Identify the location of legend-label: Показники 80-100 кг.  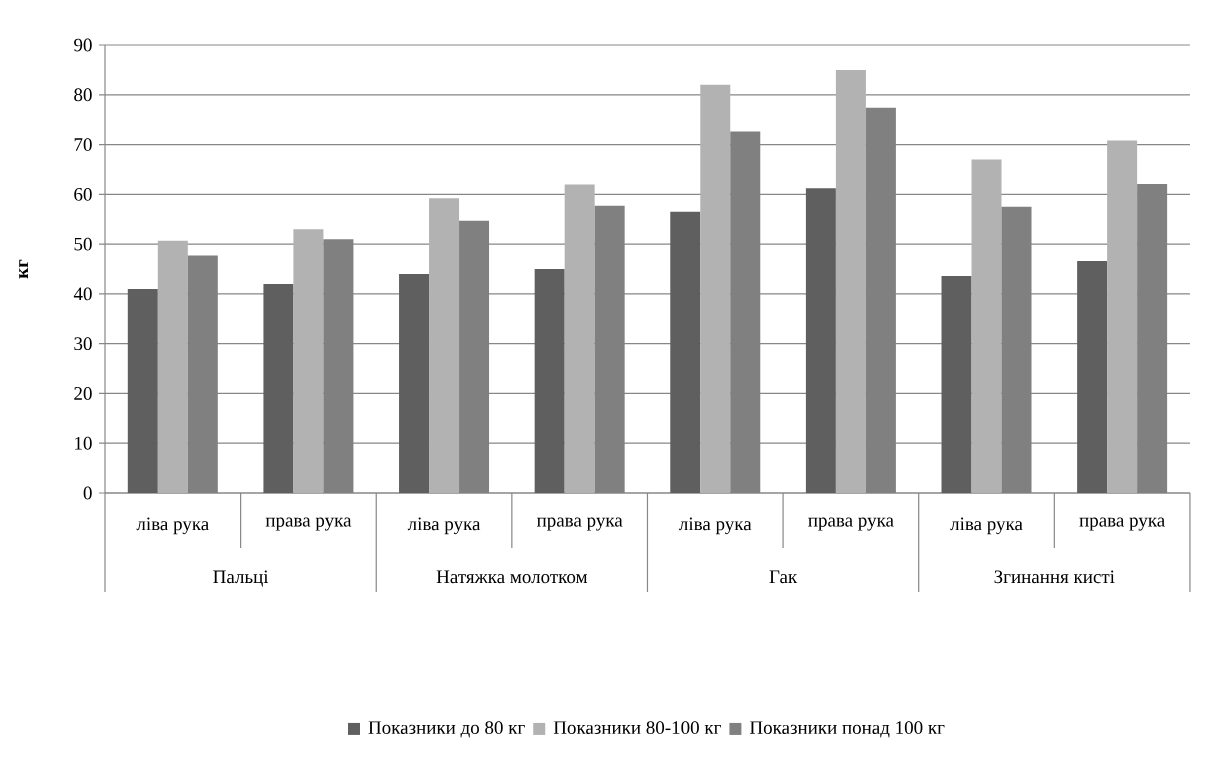
(637, 728).